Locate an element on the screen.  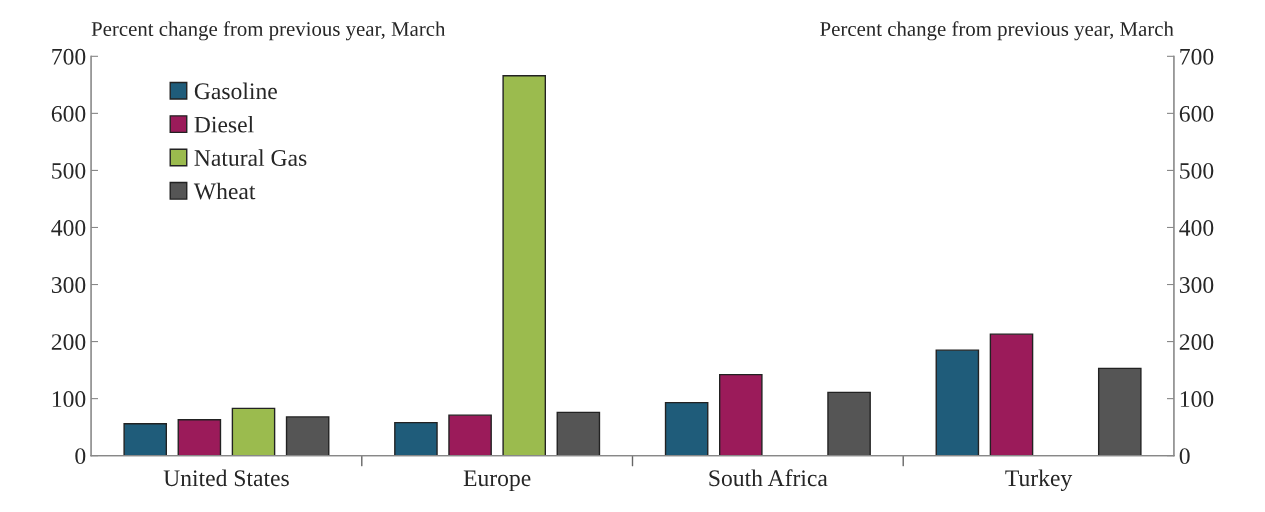
y-tick-label: 400 is located at coordinates (68, 227).